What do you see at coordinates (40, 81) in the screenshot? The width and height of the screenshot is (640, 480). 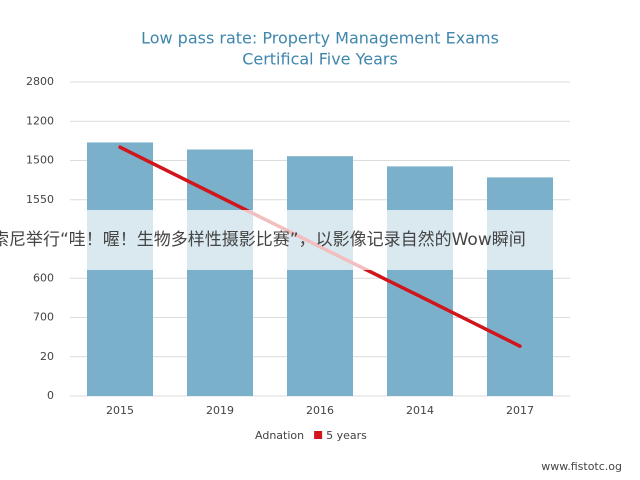 I see `y-tick-label: 2800` at bounding box center [40, 81].